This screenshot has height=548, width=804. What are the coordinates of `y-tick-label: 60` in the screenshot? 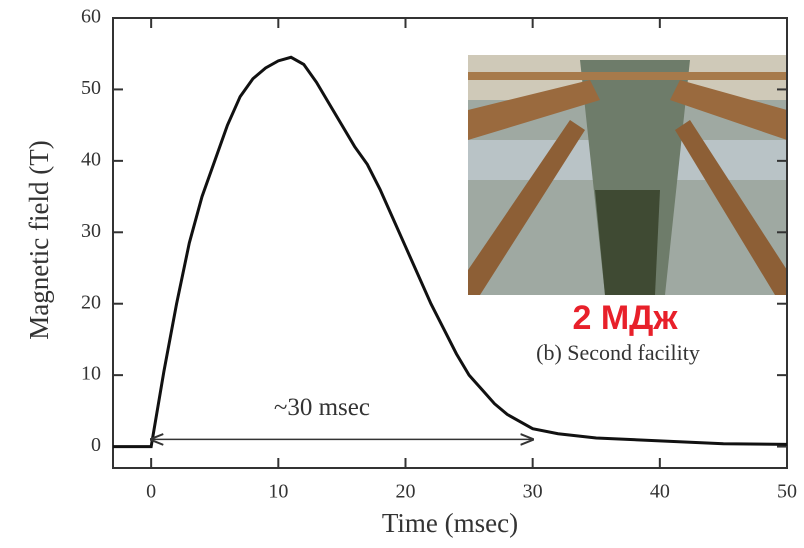 It's located at (91, 17).